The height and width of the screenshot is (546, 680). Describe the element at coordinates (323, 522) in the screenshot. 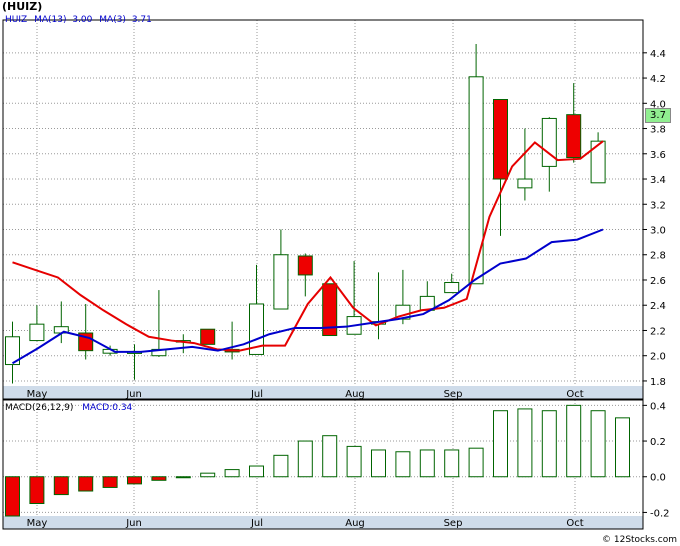

I see `macd-date-band` at that location.